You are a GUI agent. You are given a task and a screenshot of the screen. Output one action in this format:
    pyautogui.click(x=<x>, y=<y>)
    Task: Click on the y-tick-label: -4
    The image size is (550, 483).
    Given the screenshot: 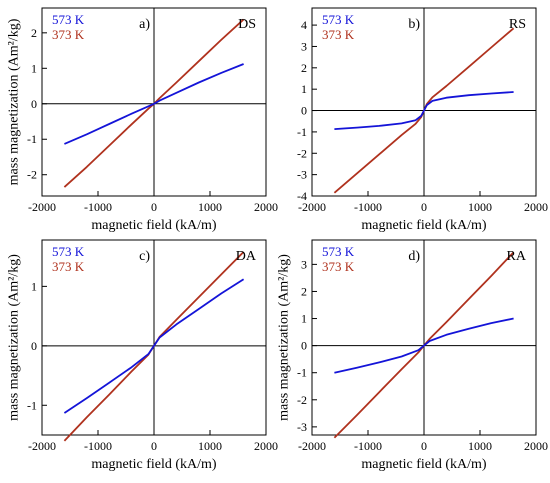 What is the action you would take?
    pyautogui.click(x=302, y=196)
    